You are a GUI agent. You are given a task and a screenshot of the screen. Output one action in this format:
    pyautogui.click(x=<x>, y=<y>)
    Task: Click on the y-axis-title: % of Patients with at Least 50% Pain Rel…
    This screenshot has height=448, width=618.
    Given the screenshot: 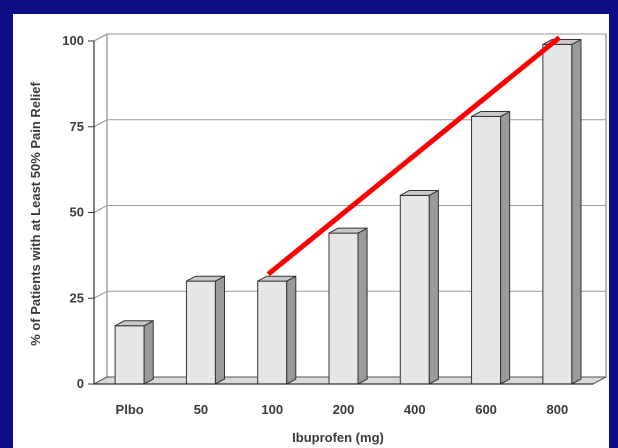 What is the action you would take?
    pyautogui.click(x=35, y=213)
    